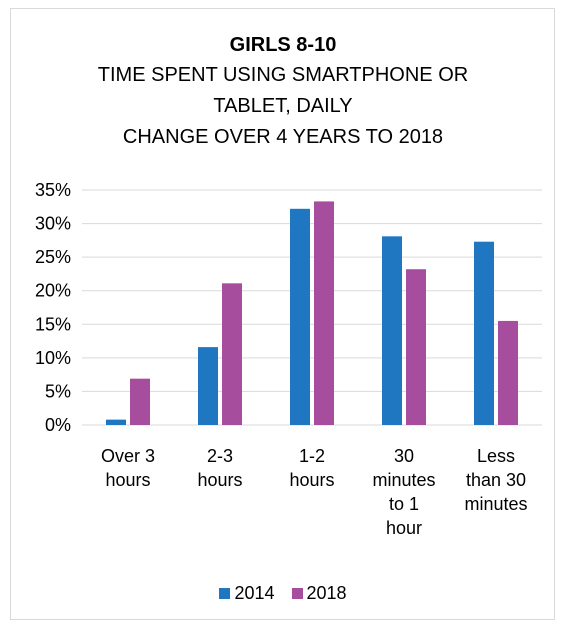 Image resolution: width=566 pixels, height=629 pixels. Describe the element at coordinates (58, 425) in the screenshot. I see `y-tick-label: 0%` at that location.